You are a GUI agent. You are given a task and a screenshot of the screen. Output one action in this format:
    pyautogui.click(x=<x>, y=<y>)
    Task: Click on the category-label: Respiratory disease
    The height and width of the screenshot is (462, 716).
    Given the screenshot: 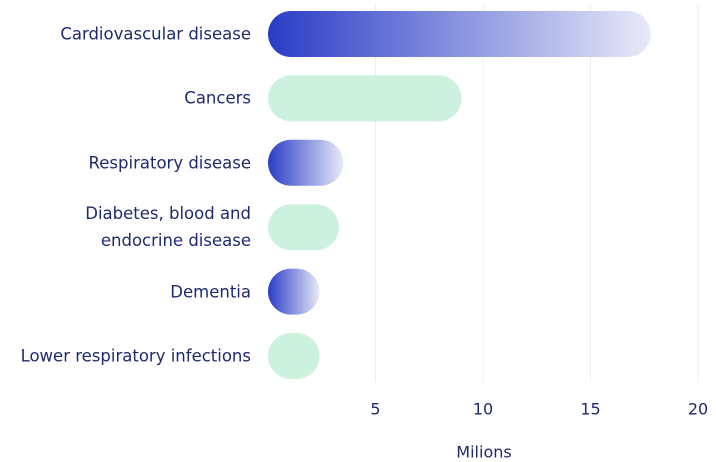 What is the action you would take?
    pyautogui.click(x=169, y=163)
    